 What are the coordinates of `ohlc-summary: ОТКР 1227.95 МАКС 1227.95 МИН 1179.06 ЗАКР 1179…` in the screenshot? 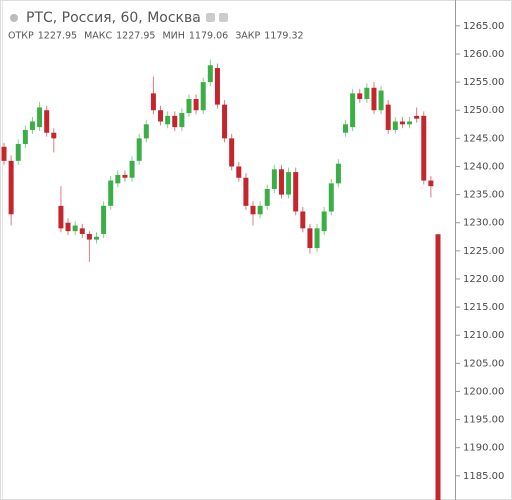 It's located at (156, 36).